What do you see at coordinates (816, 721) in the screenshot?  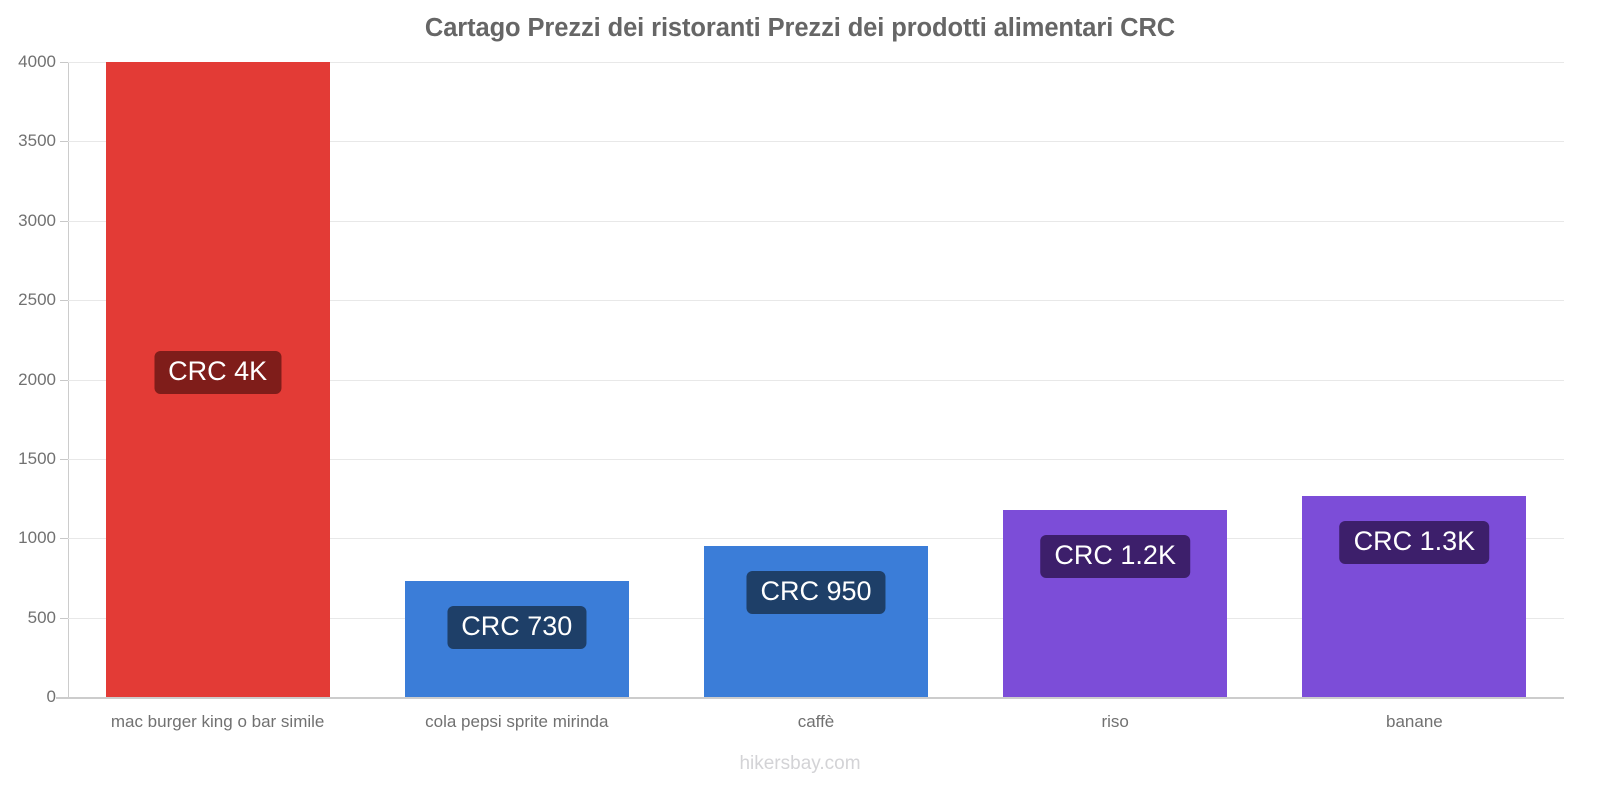 I see `x-axis-category-label: caffè` at bounding box center [816, 721].